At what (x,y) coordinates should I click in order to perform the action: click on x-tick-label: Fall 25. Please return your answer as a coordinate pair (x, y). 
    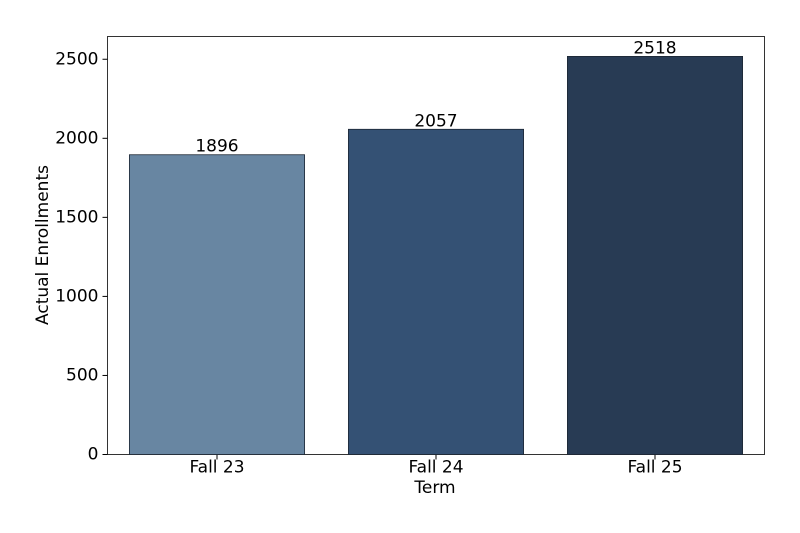
    Looking at the image, I should click on (654, 468).